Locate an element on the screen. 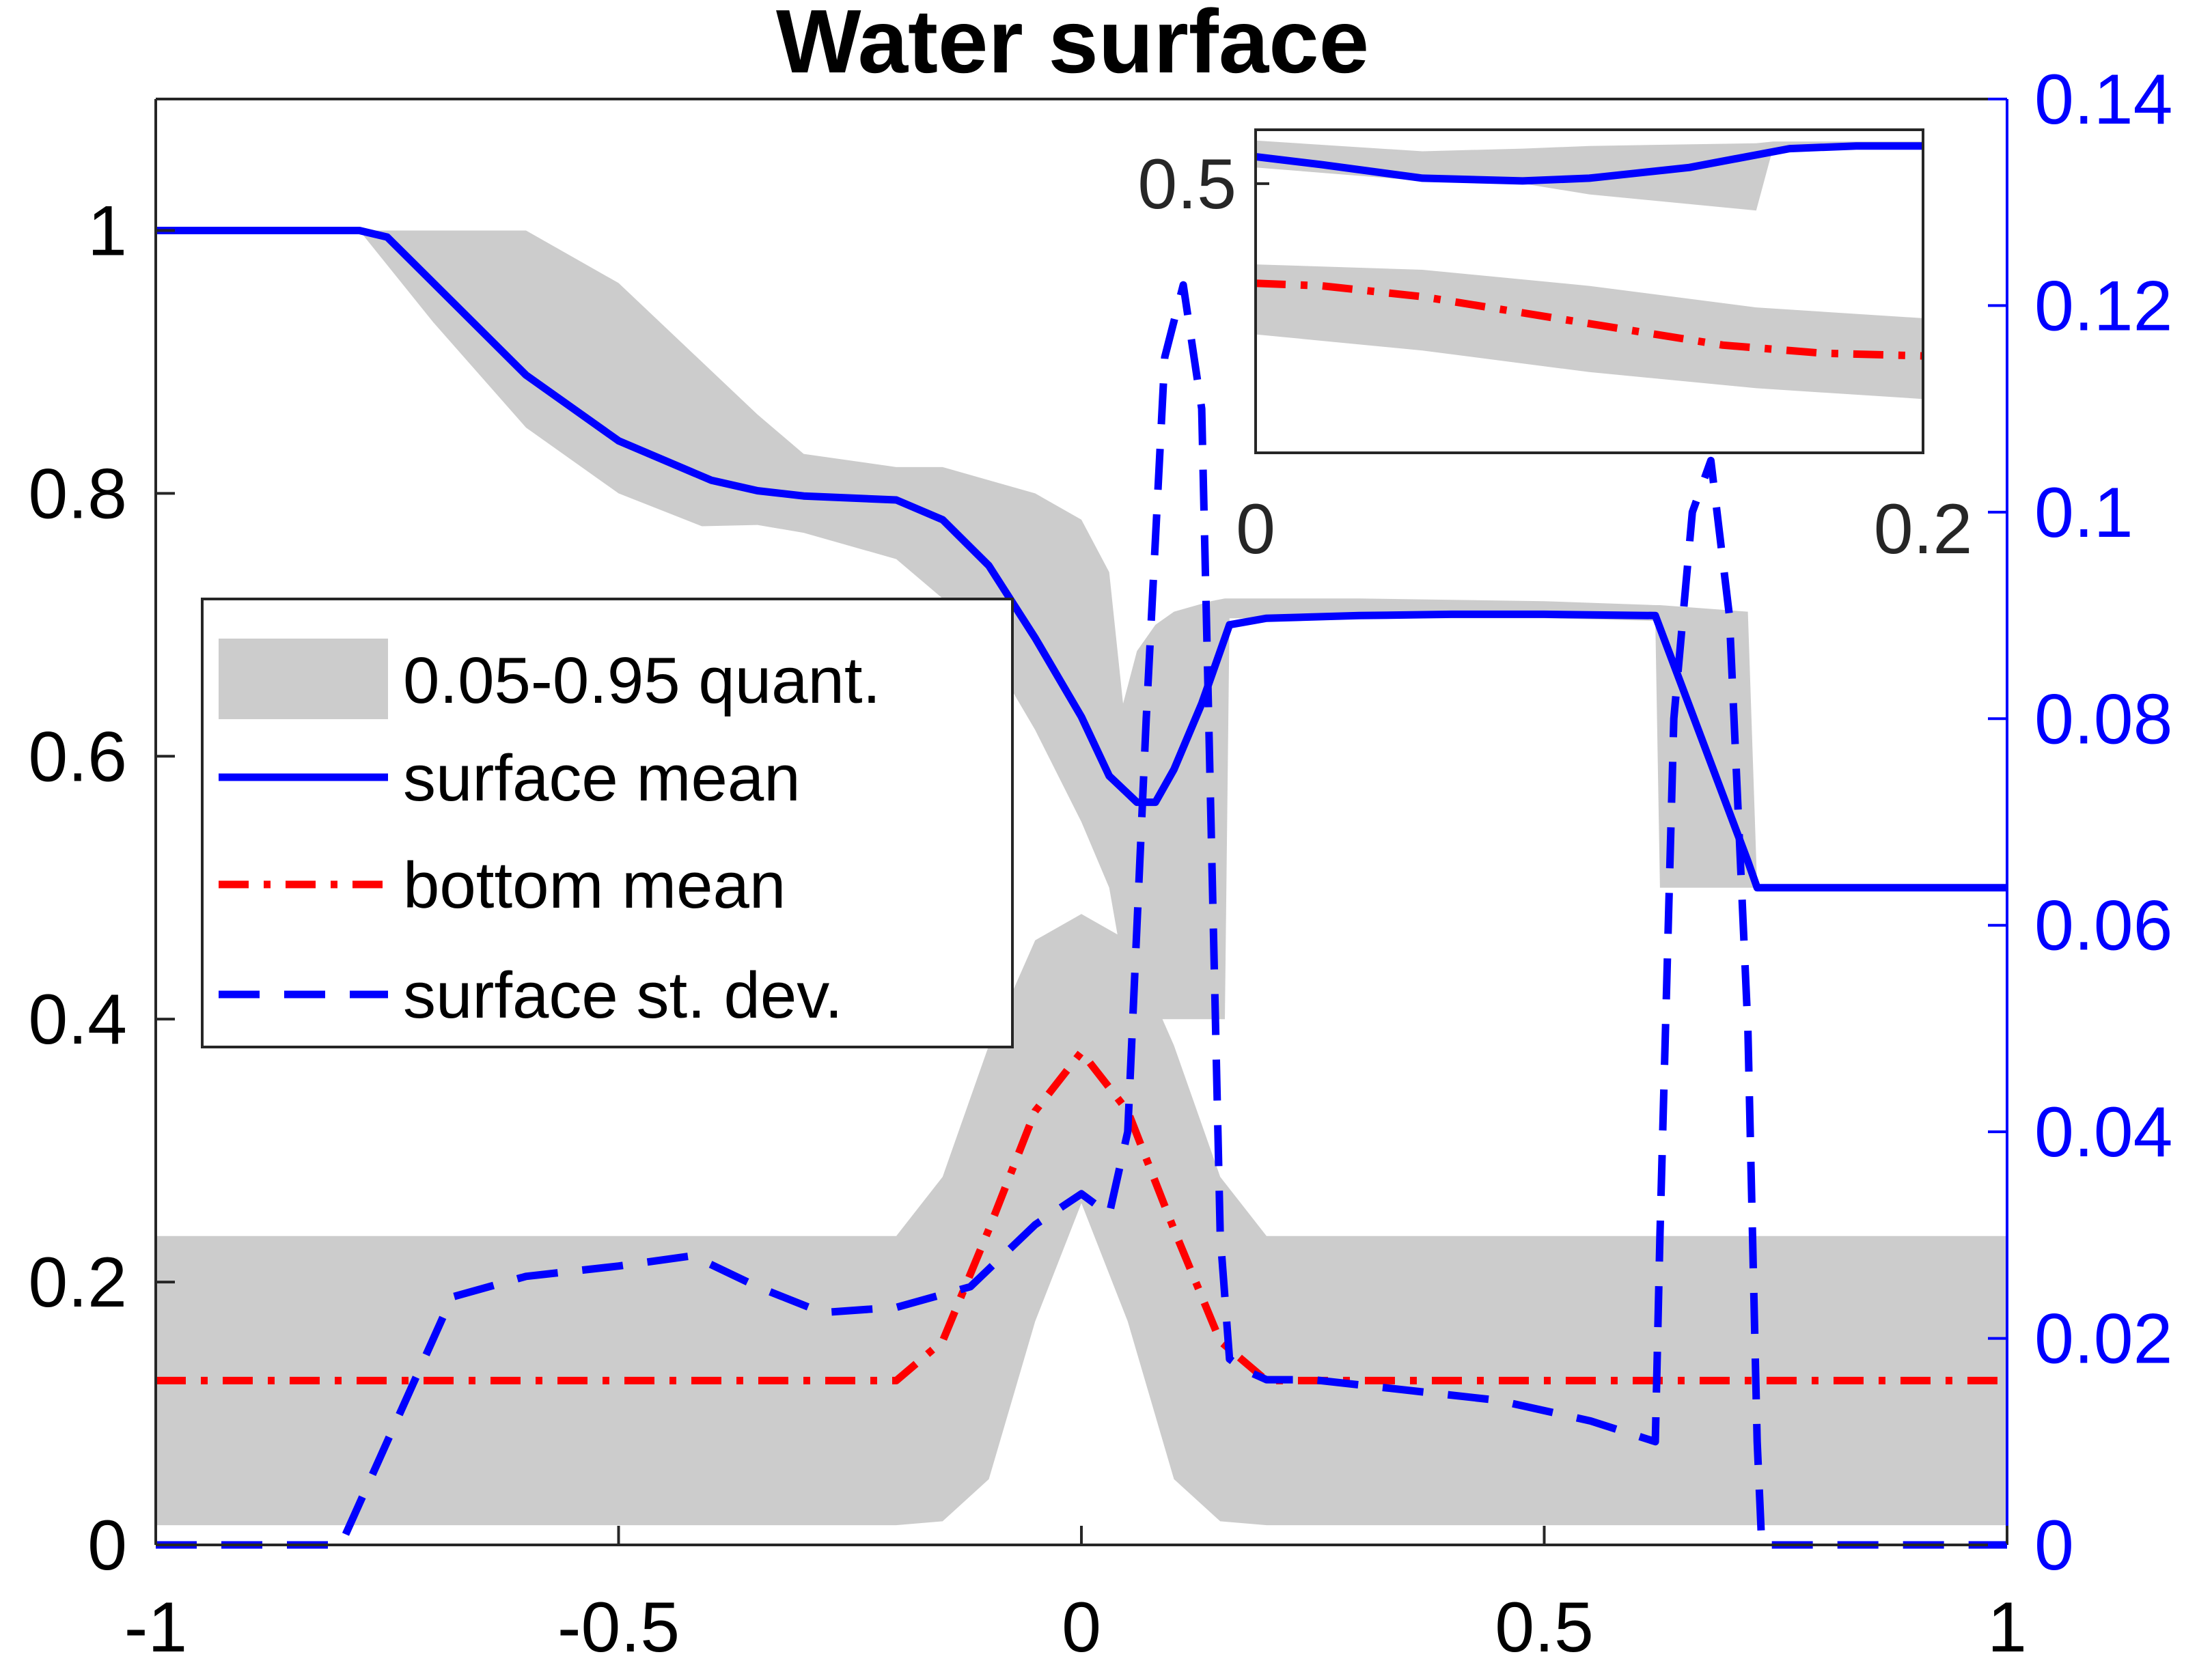 This screenshot has width=2212, height=1674. legend-entry-label: surface mean is located at coordinates (602, 778).